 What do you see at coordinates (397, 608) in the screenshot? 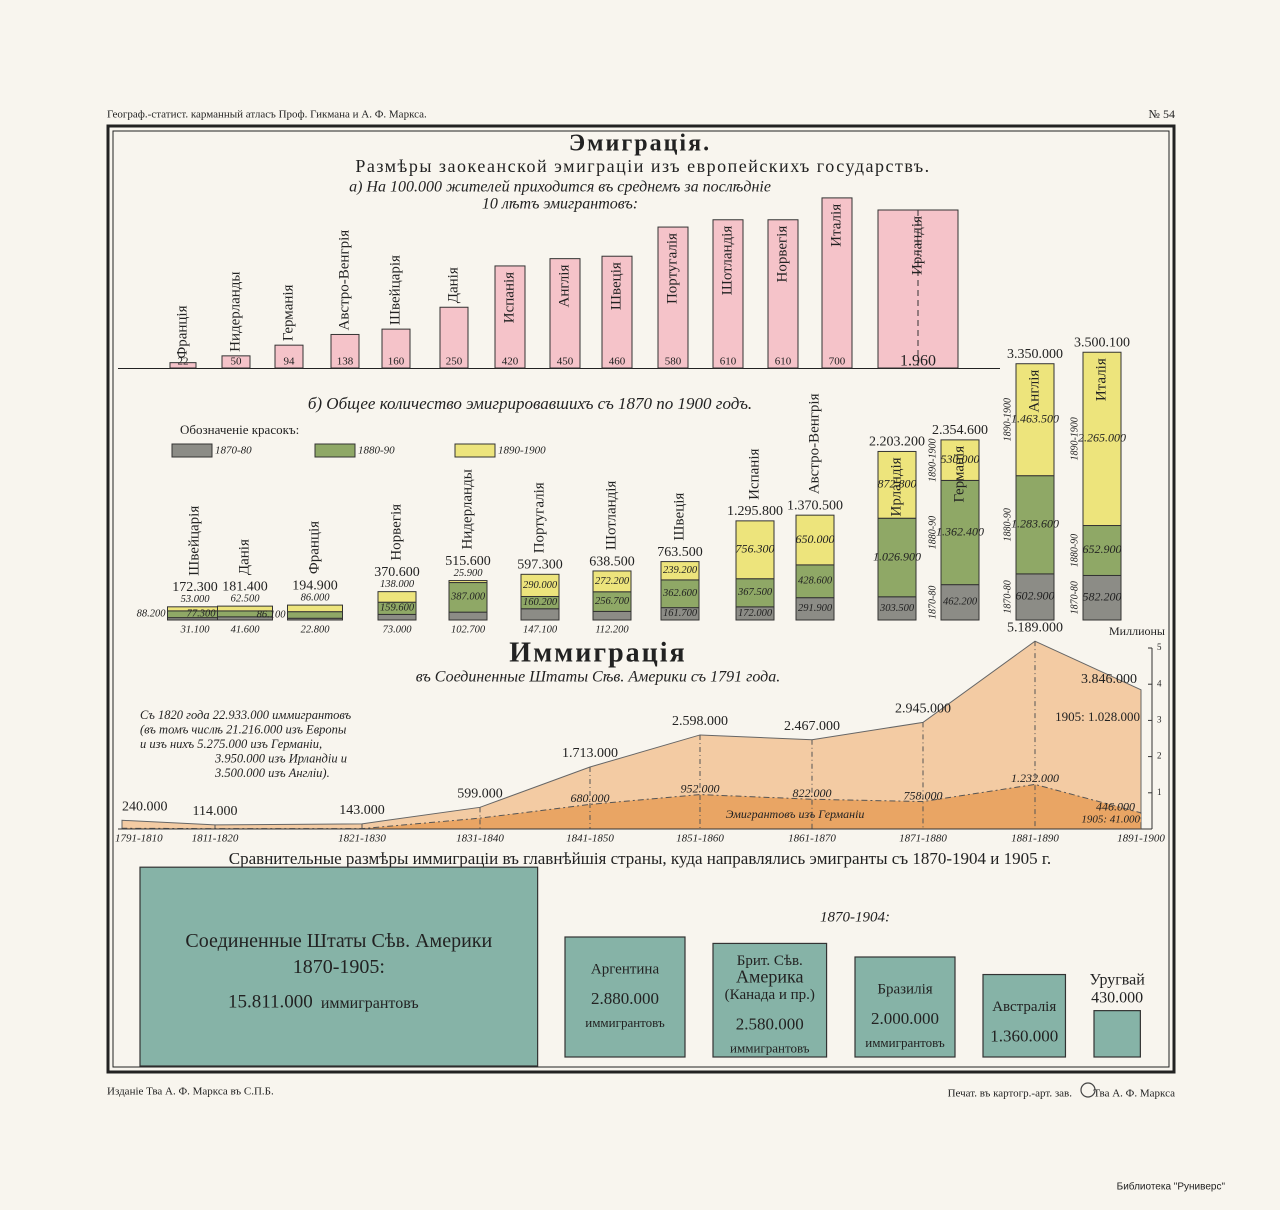
I see `segment-label: 159.600` at bounding box center [397, 608].